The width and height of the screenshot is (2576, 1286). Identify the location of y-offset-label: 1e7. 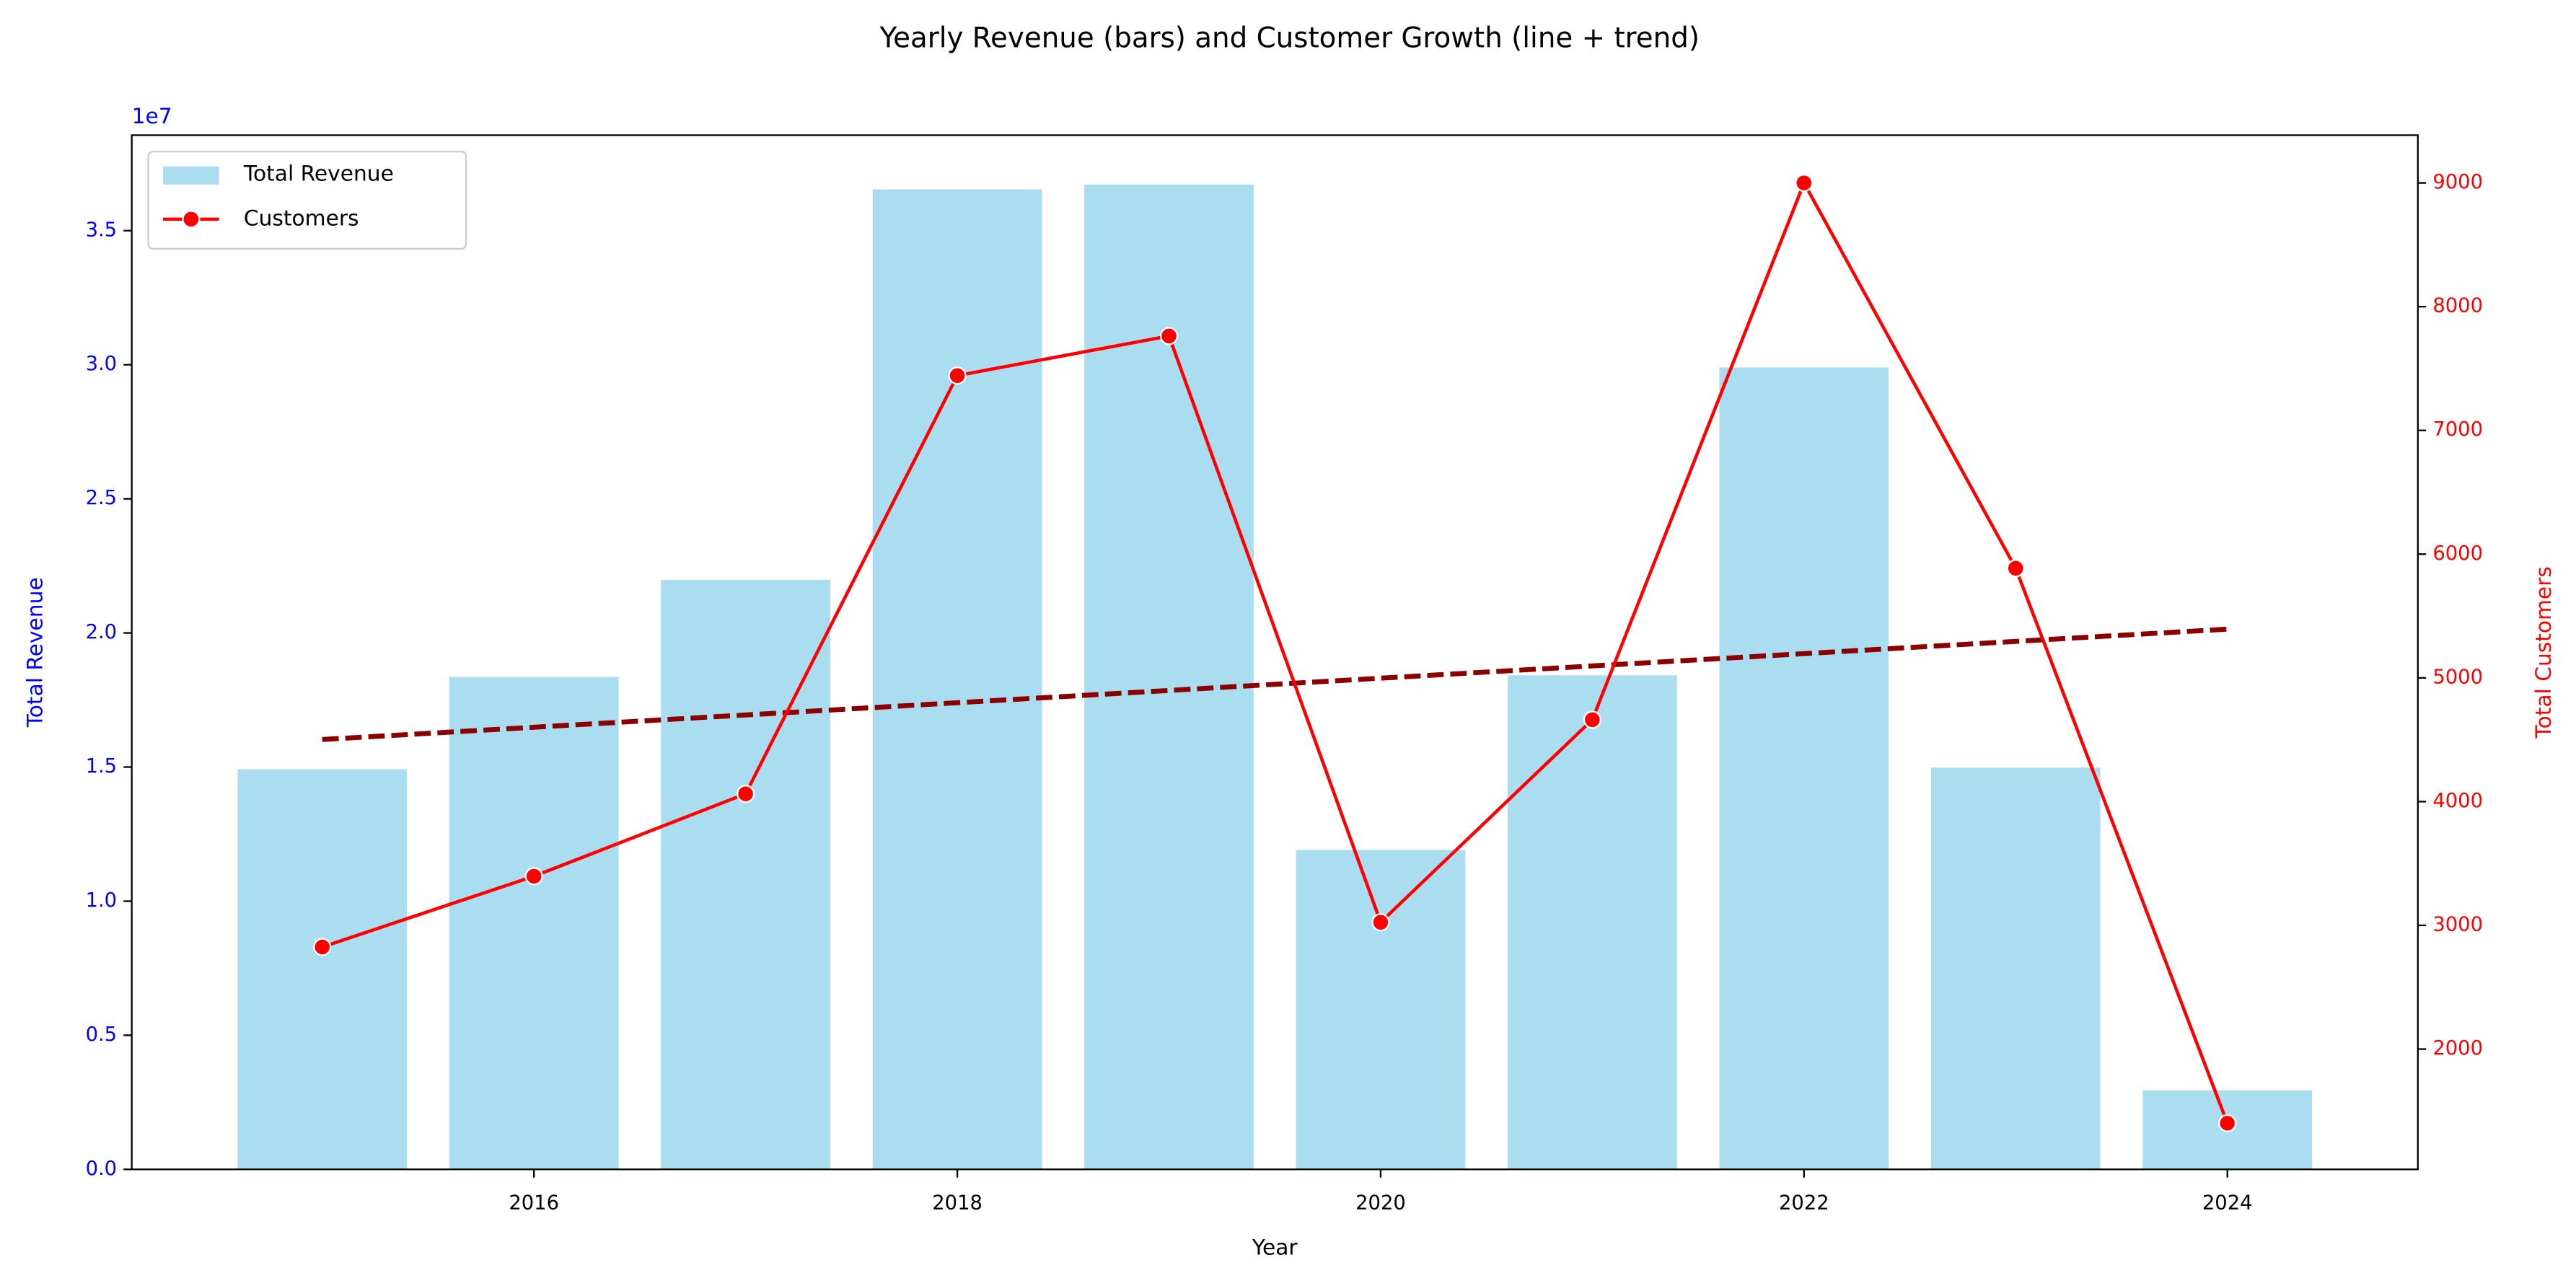
(152, 115).